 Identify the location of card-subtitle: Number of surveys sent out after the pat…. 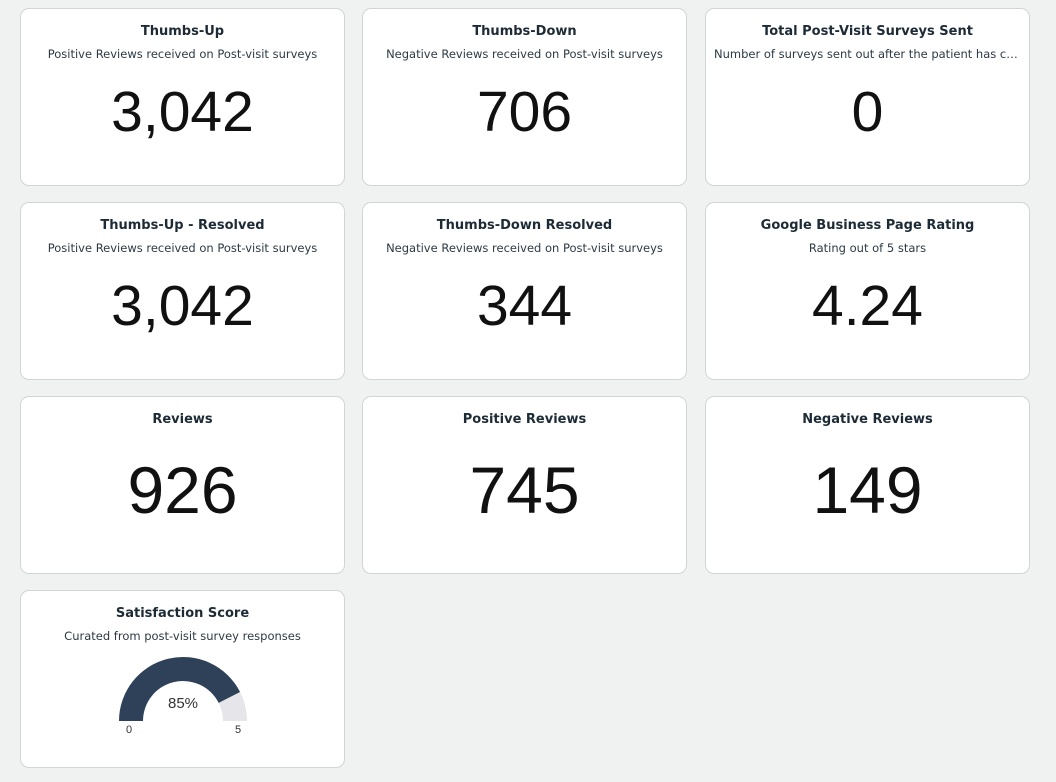
(867, 54).